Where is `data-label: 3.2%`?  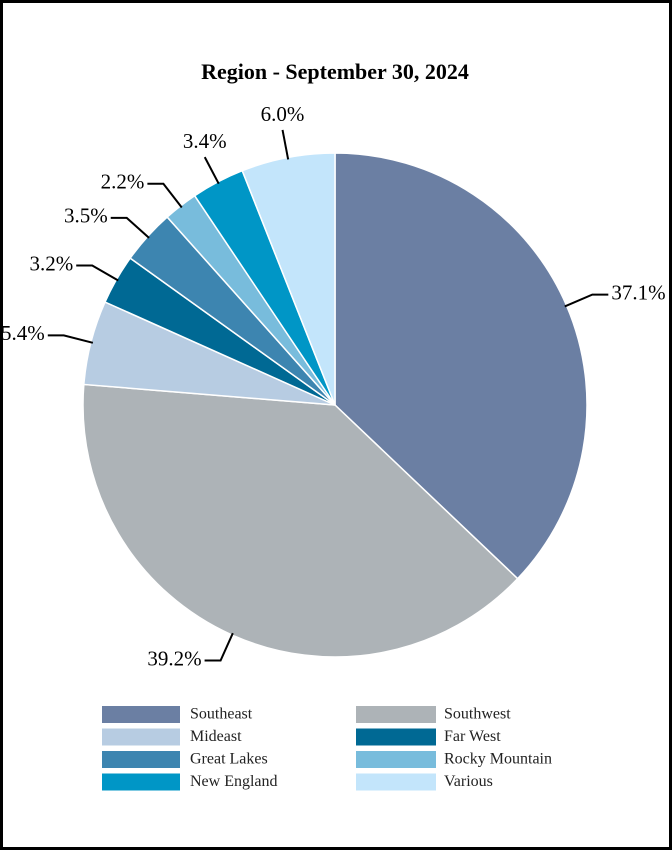
data-label: 3.2% is located at coordinates (51, 263).